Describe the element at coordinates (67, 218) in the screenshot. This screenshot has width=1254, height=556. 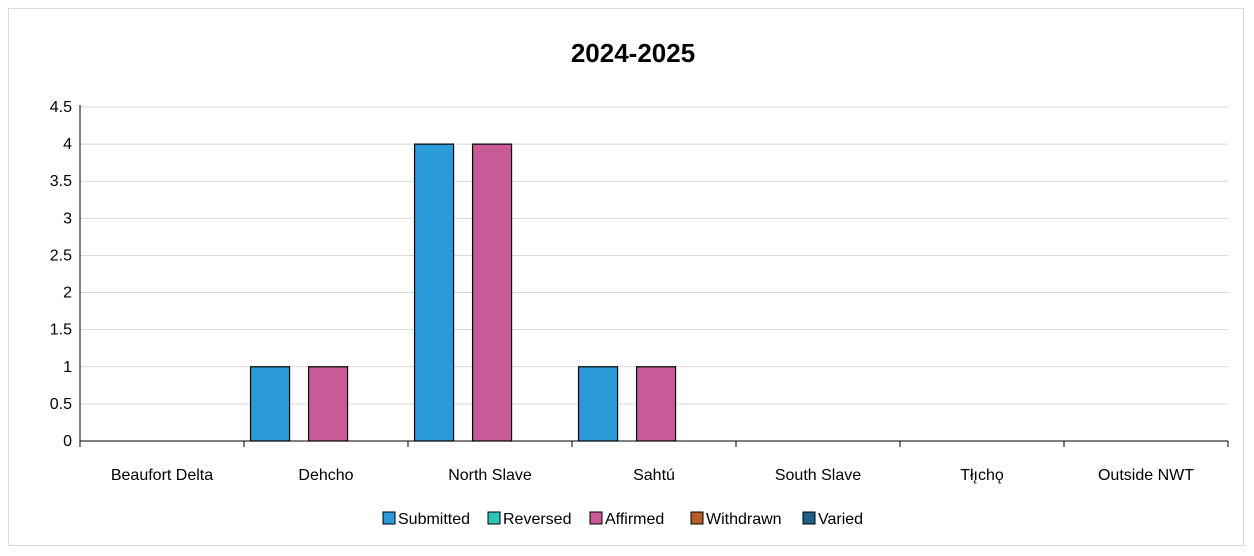
I see `y-tick-label: 3` at that location.